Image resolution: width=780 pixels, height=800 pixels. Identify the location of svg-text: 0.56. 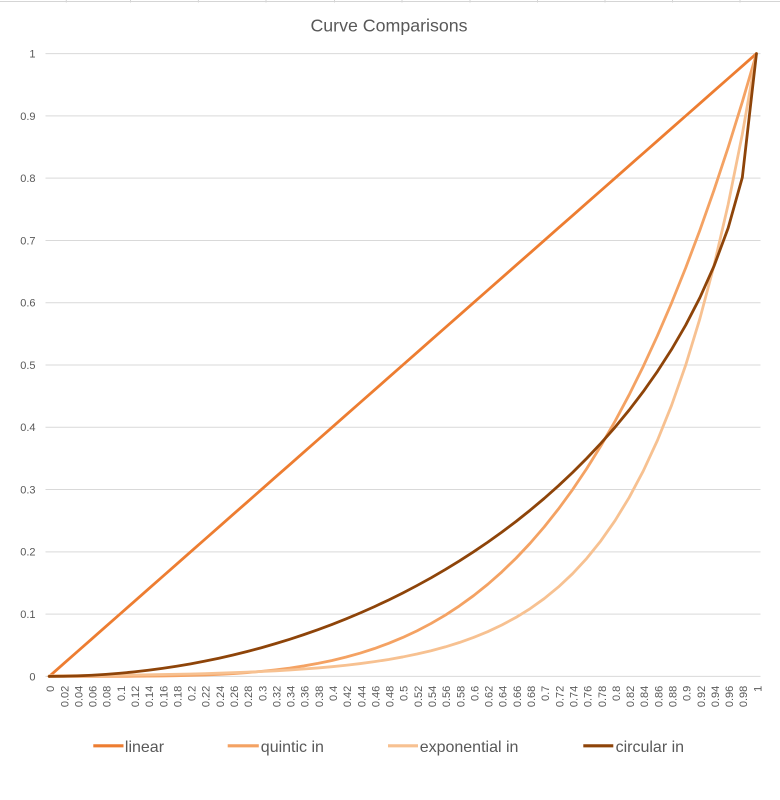
(447, 696).